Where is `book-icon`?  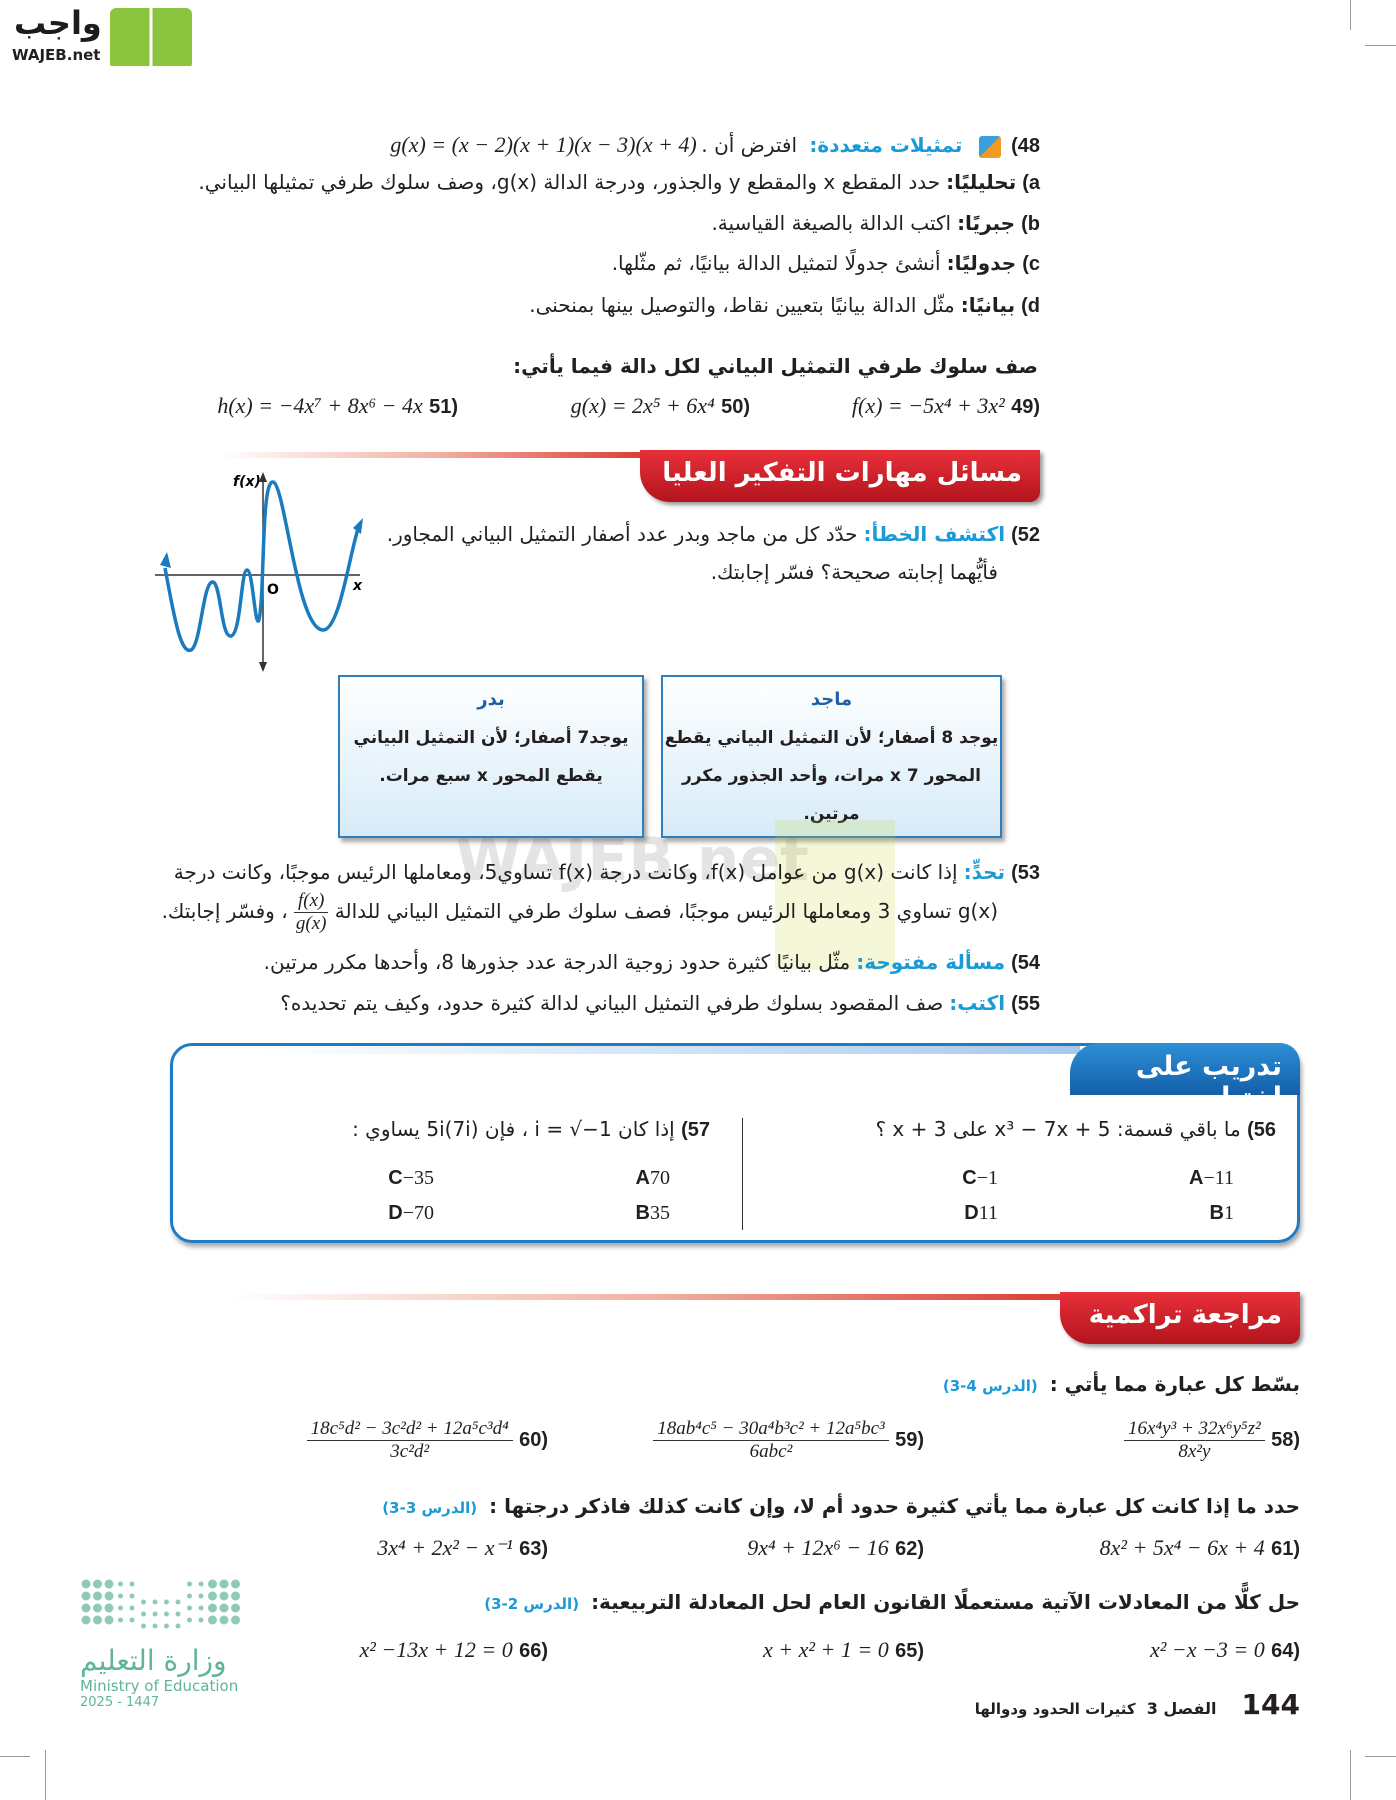 book-icon is located at coordinates (151, 37).